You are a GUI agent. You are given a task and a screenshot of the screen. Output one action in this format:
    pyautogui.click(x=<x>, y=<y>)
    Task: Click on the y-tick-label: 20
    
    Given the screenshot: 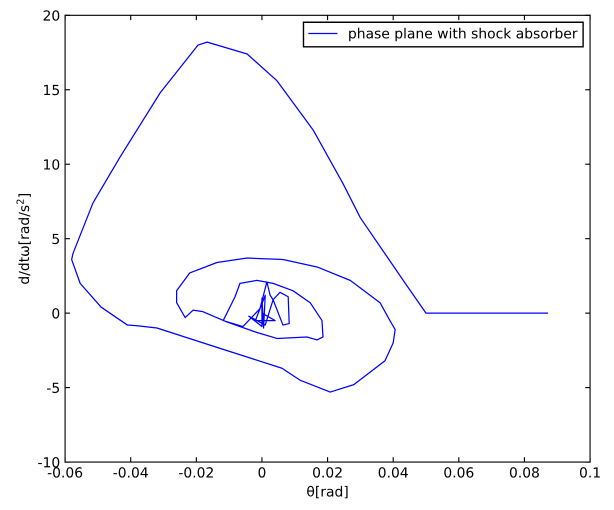 What is the action you would take?
    pyautogui.click(x=52, y=15)
    